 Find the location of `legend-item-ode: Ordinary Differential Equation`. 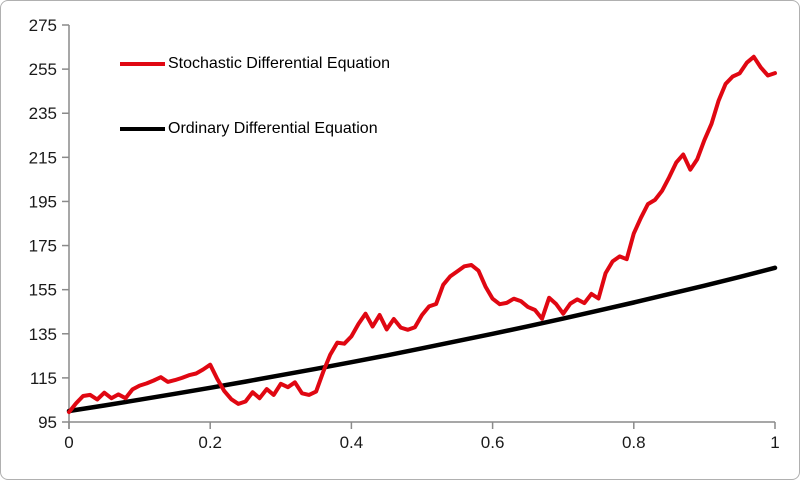

legend-item-ode: Ordinary Differential Equation is located at coordinates (255, 129).